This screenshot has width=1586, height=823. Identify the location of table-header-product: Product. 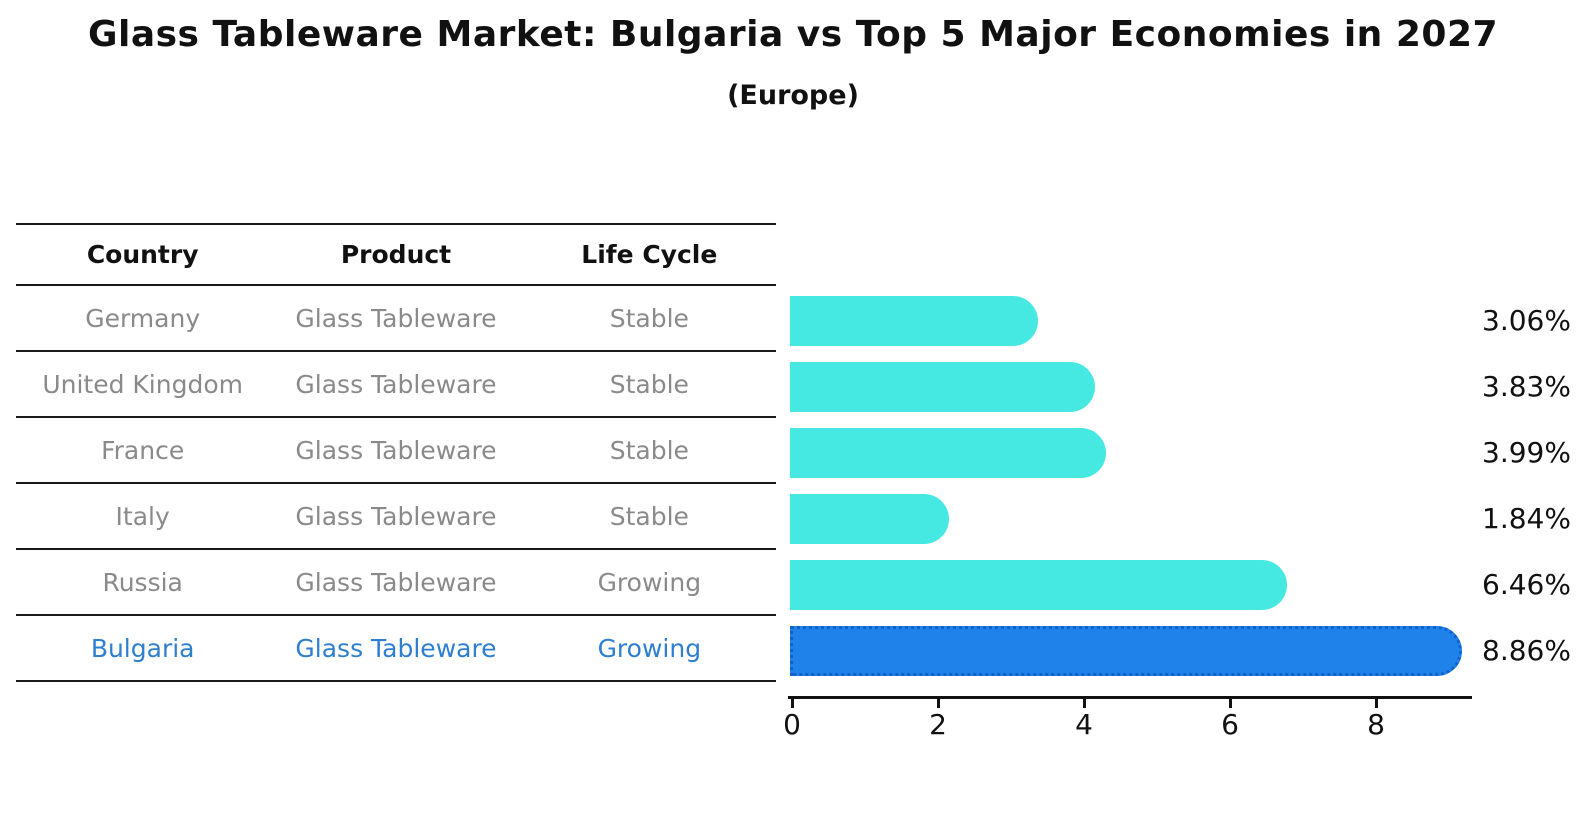
(396, 254).